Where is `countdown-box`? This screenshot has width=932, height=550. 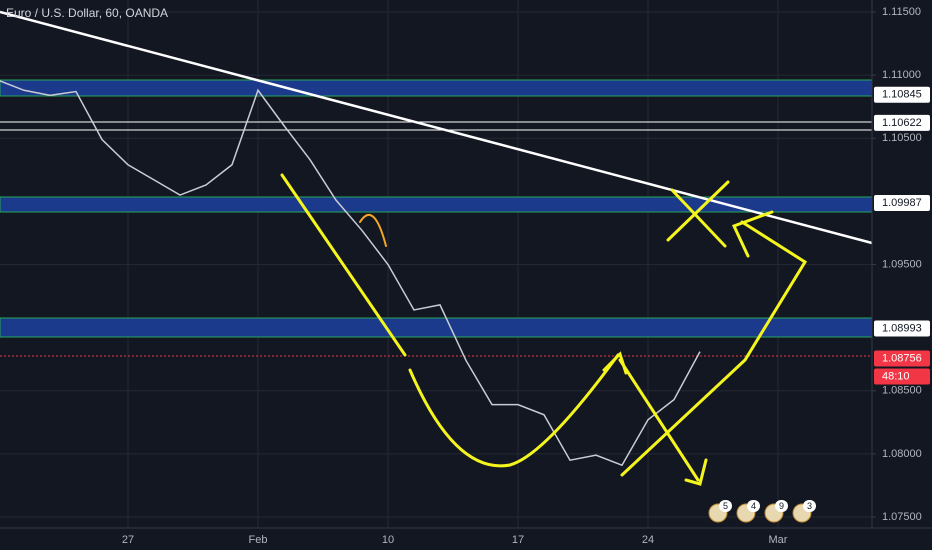
countdown-box is located at coordinates (902, 376).